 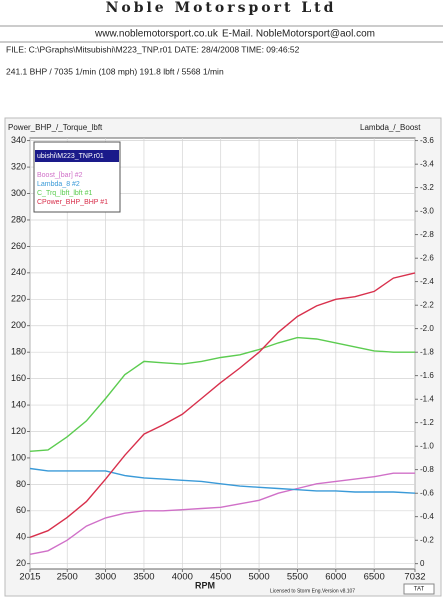 What do you see at coordinates (427, 375) in the screenshot?
I see `y2-tick-label: -1.6` at bounding box center [427, 375].